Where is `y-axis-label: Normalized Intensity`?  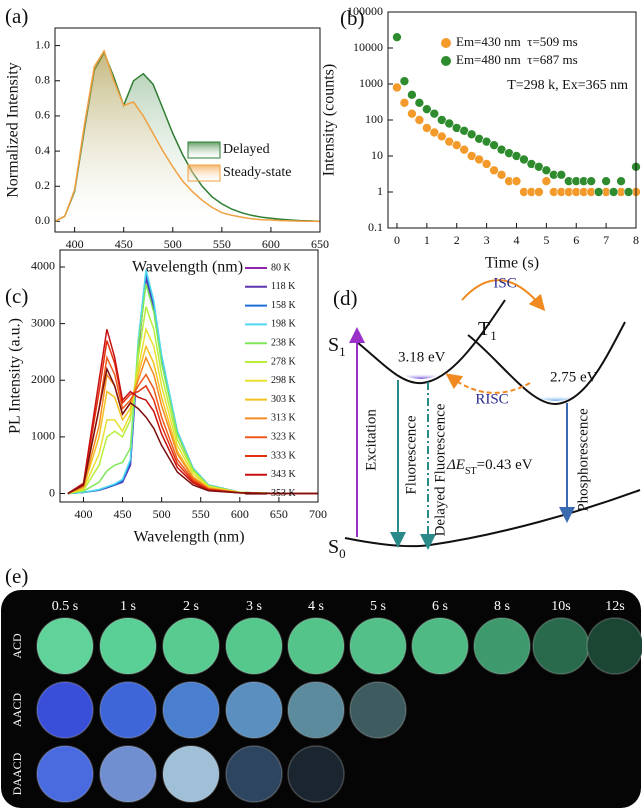
y-axis-label: Normalized Intensity is located at coordinates (13, 130).